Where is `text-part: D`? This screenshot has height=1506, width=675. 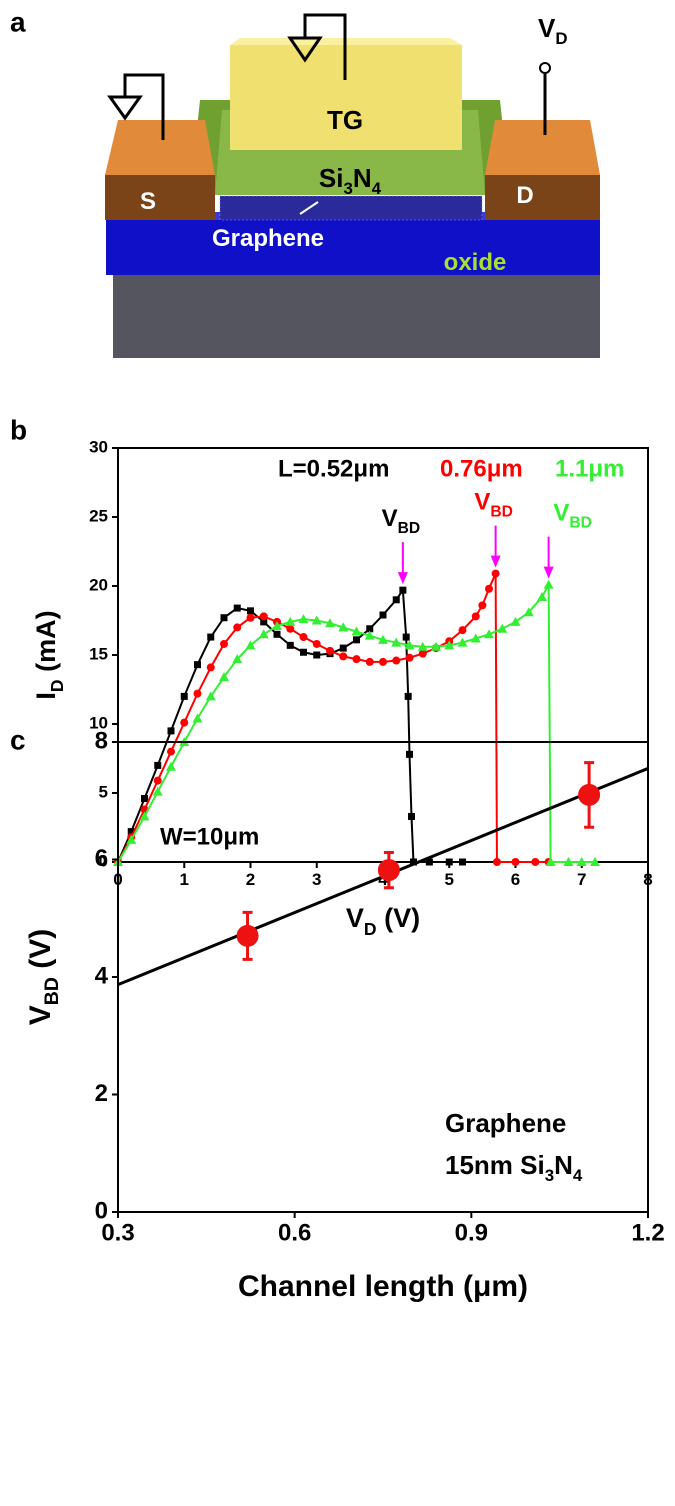 text-part: D is located at coordinates (524, 195).